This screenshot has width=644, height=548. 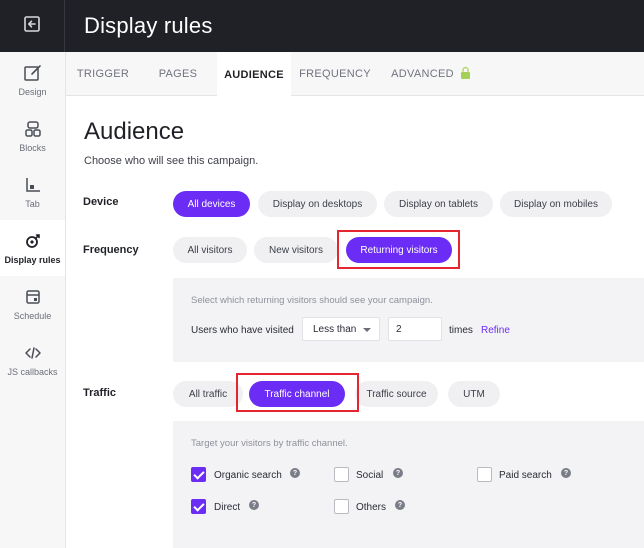 What do you see at coordinates (33, 353) in the screenshot?
I see `code-icon` at bounding box center [33, 353].